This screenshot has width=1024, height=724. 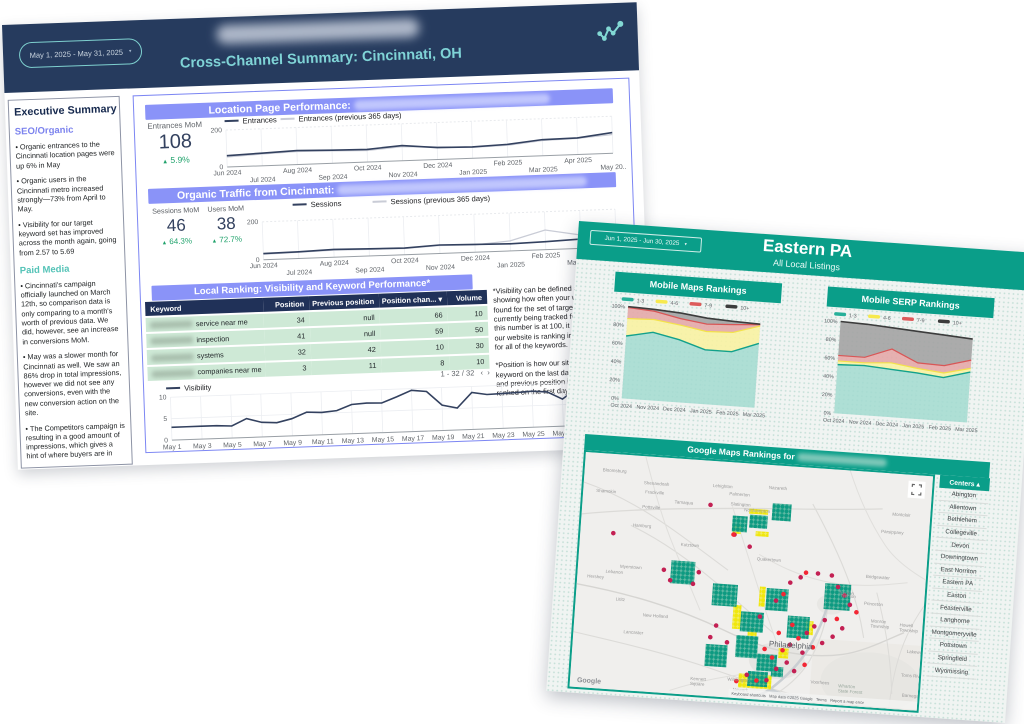 What do you see at coordinates (912, 676) in the screenshot?
I see `svg-text: Toms River` at bounding box center [912, 676].